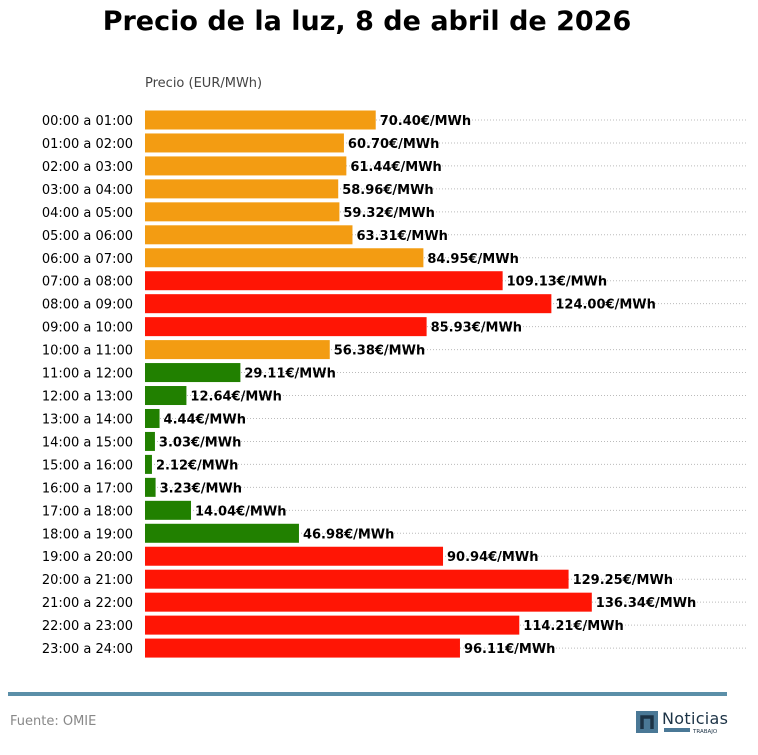 The image size is (758, 755). I want to click on category-label: 06:00 a 07:00, so click(87, 259).